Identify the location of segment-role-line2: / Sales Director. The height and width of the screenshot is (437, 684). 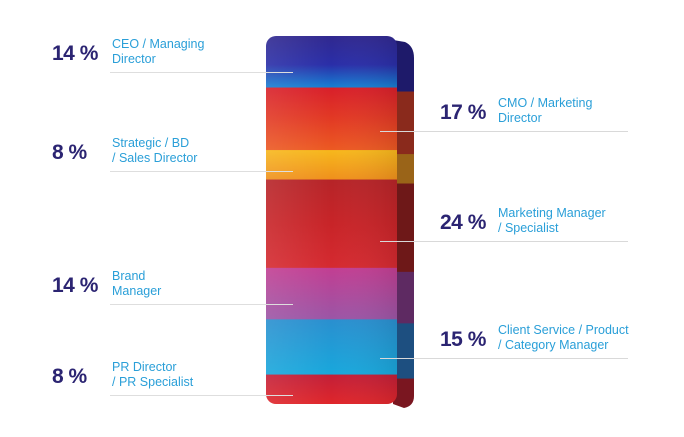
(155, 157).